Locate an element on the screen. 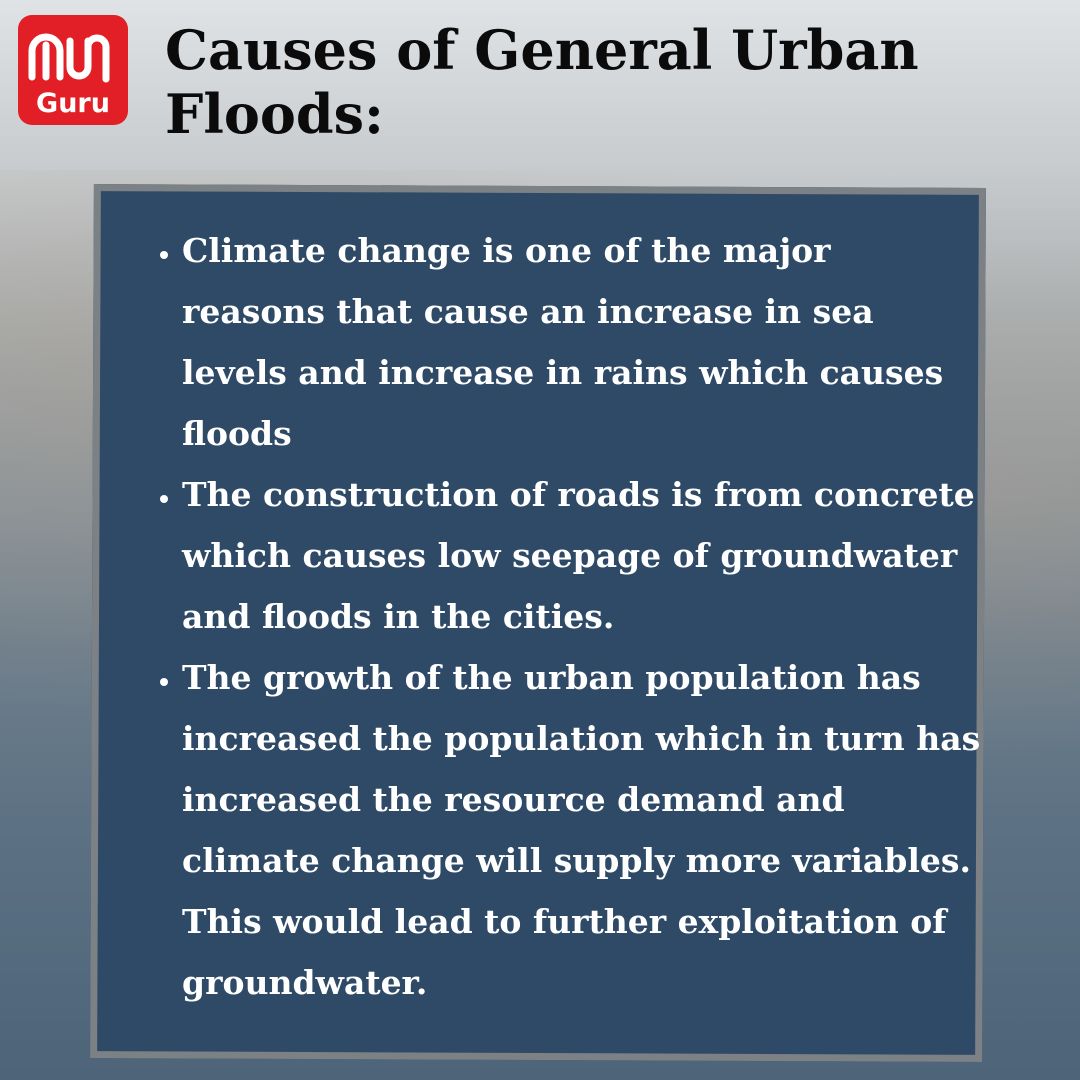 Image resolution: width=1080 pixels, height=1080 pixels. title: Causes of General Urban Floods: is located at coordinates (542, 82).